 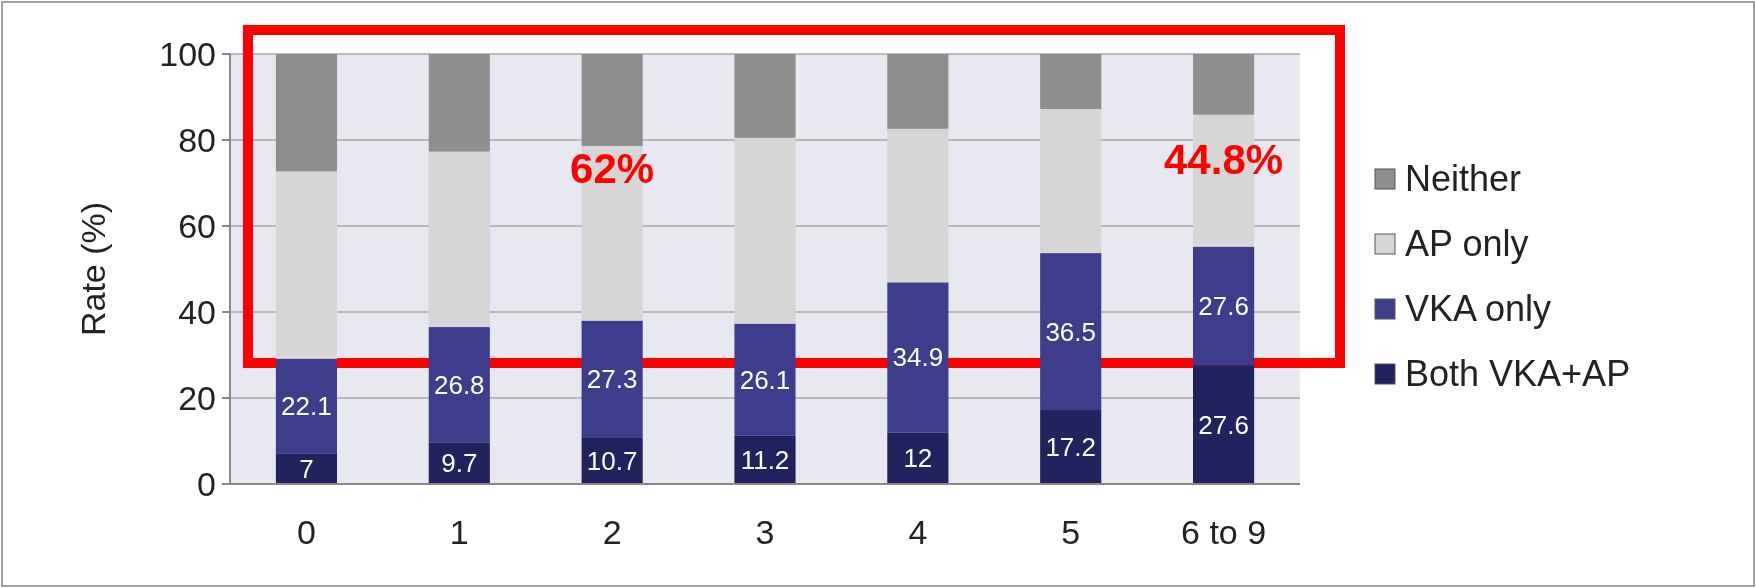 I want to click on data-label: 36.5, so click(x=1071, y=331).